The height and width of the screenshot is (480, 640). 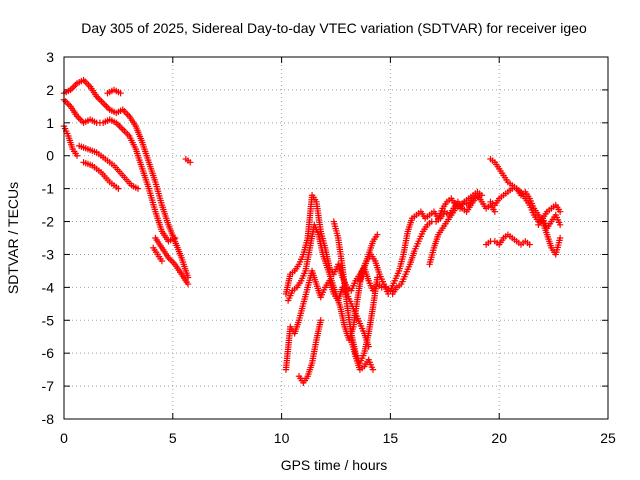 What do you see at coordinates (549, 221) in the screenshot?
I see `series-track-u` at bounding box center [549, 221].